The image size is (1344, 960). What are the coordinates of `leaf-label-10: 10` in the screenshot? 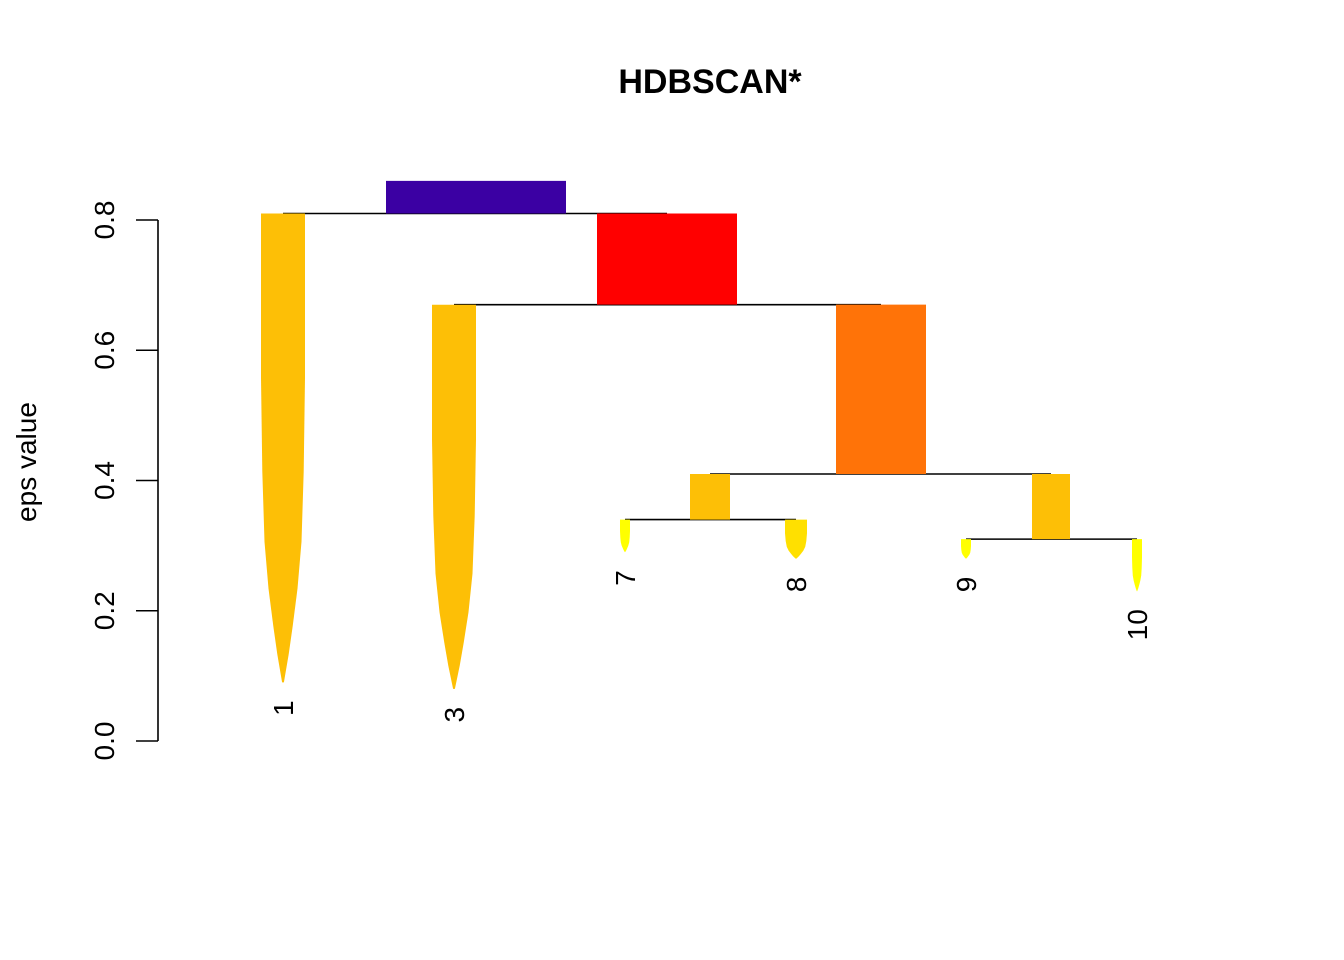 It's located at (1137, 624).